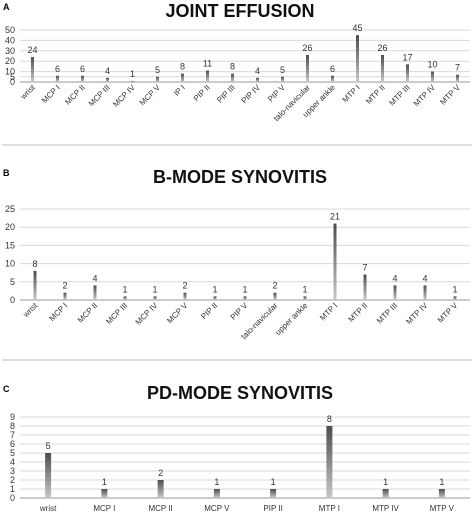 This screenshot has height=520, width=474. What do you see at coordinates (10, 30) in the screenshot?
I see `y-tick-label: 50` at bounding box center [10, 30].